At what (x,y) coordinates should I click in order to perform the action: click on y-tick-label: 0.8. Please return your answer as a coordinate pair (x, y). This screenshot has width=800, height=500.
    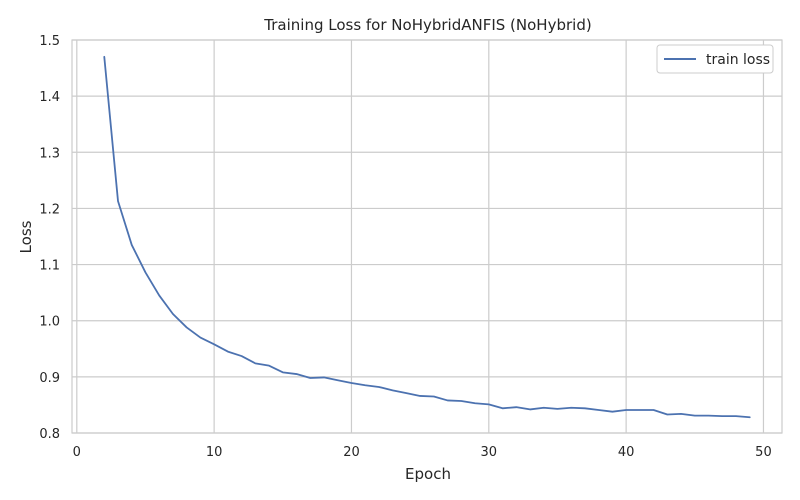
    Looking at the image, I should click on (49, 434).